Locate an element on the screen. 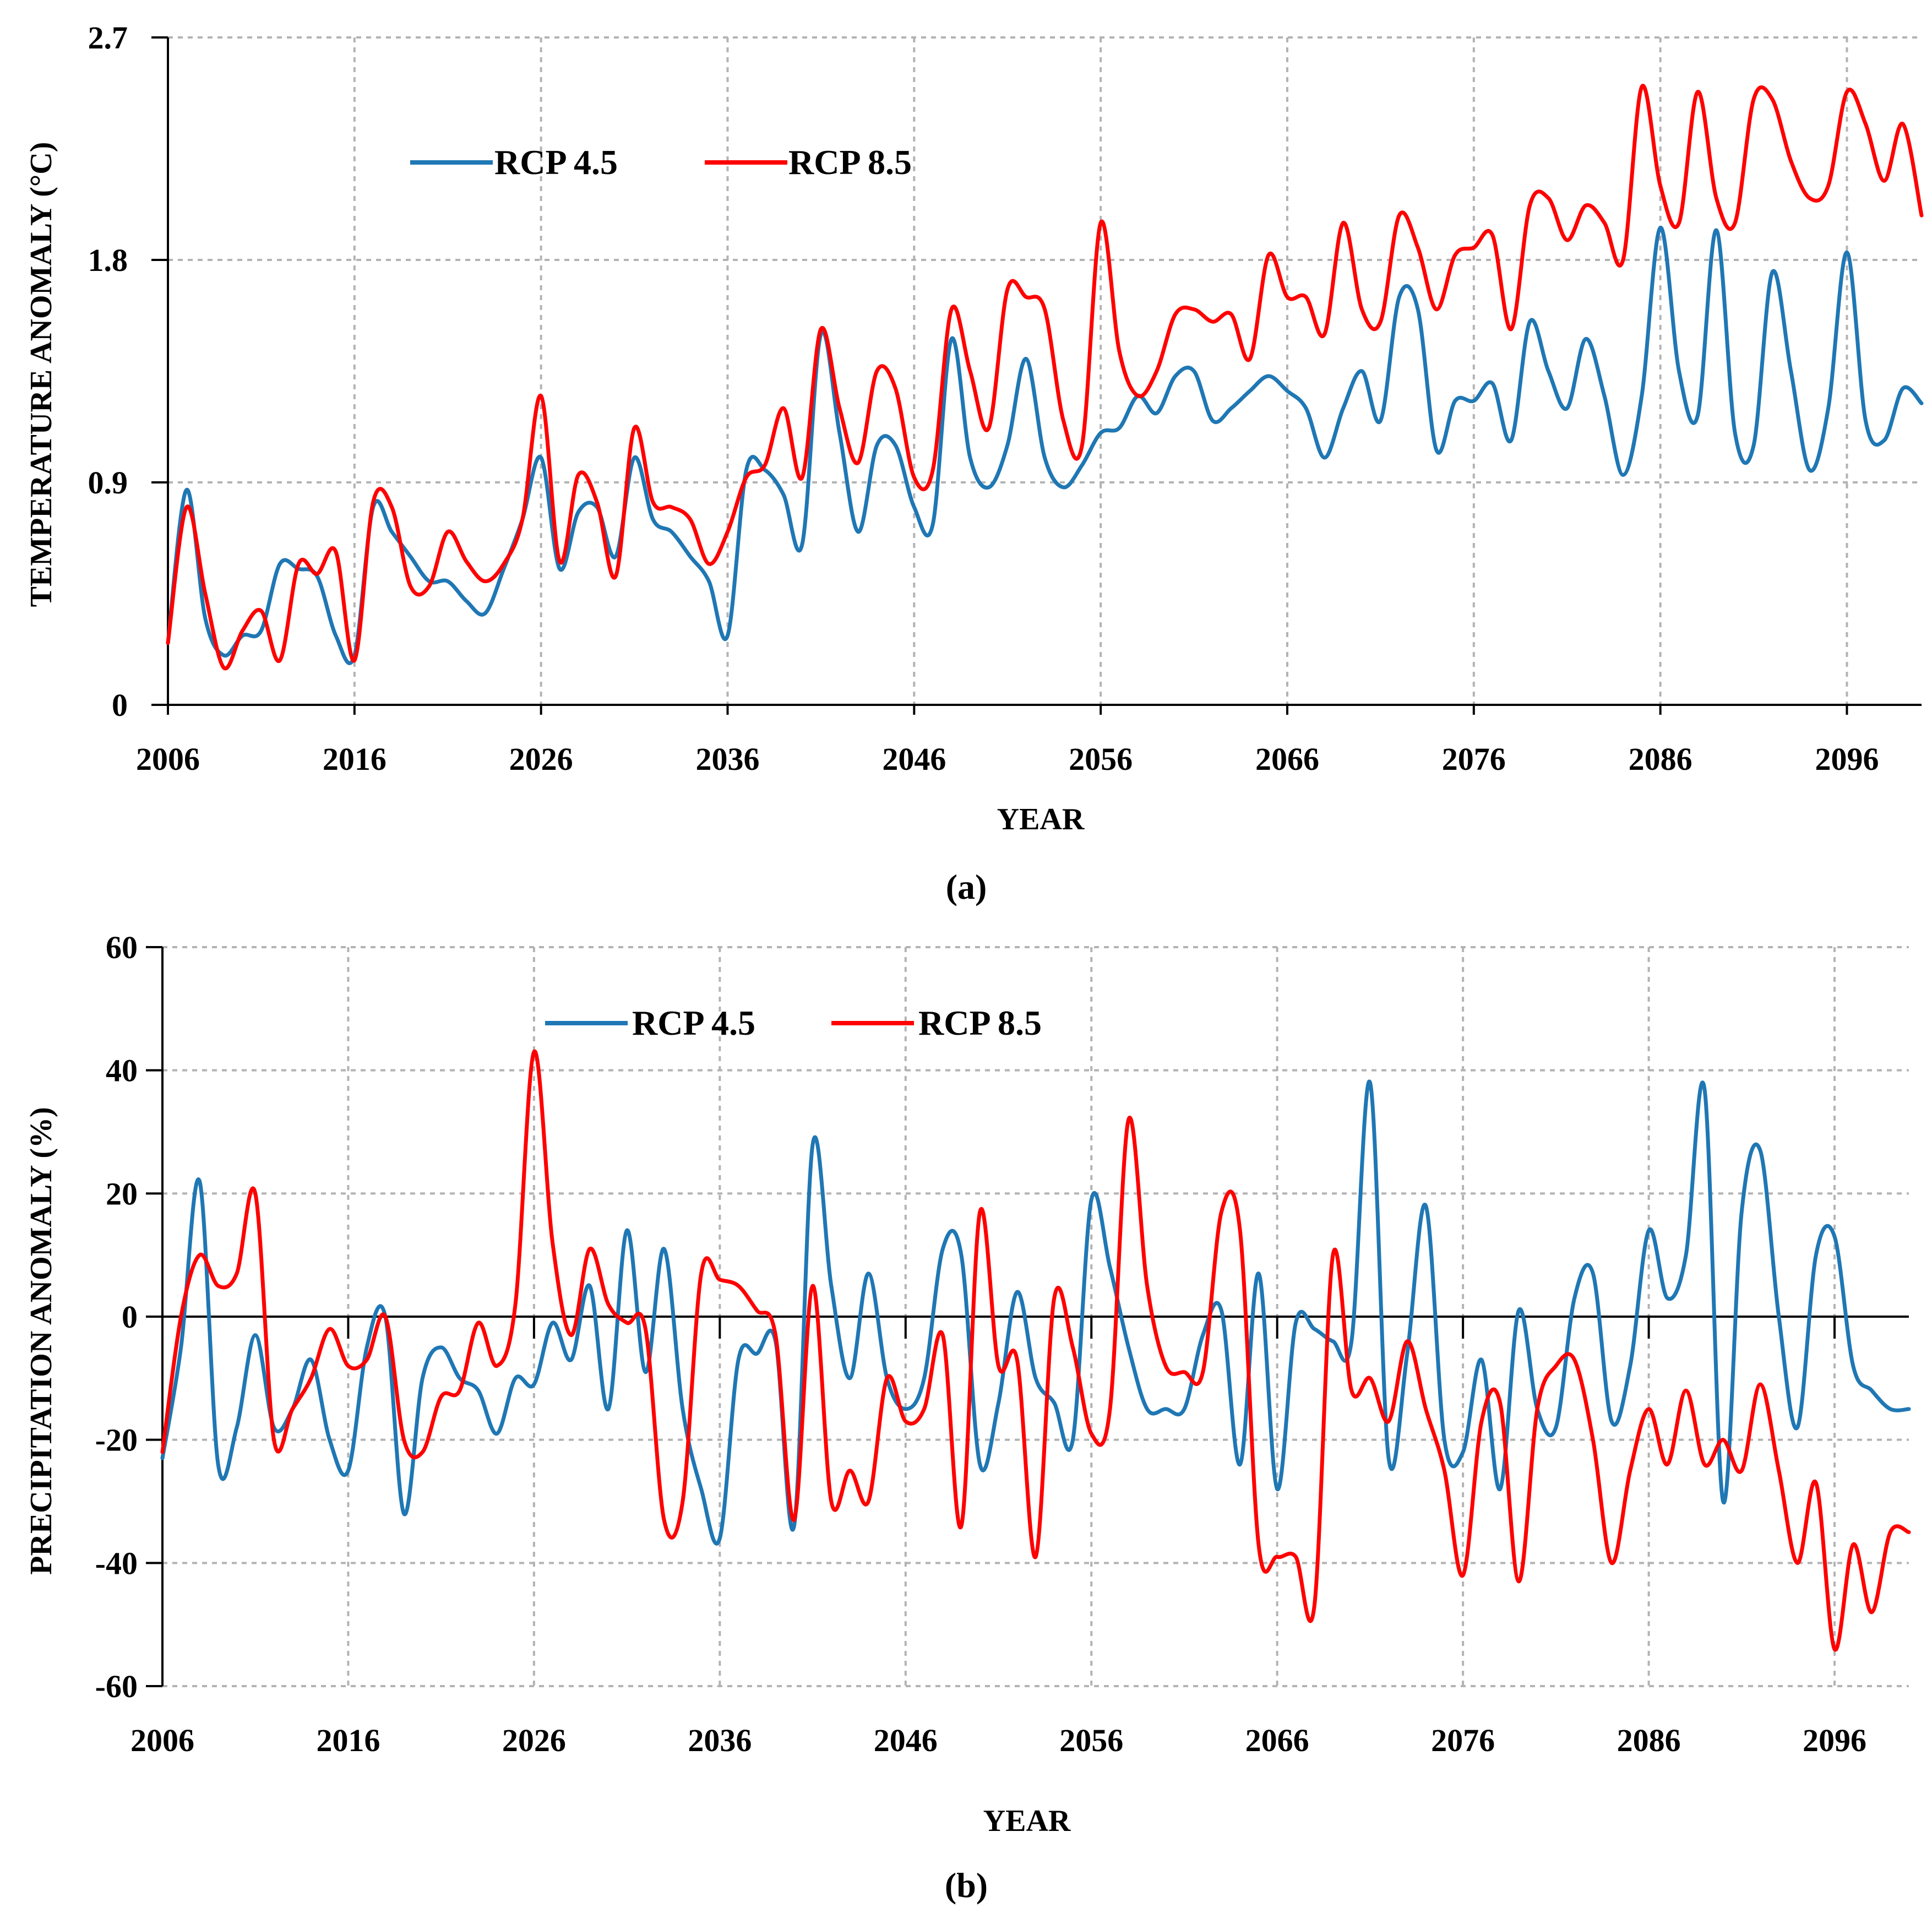 This screenshot has height=1913, width=1932. precipitation-legend: RCP 4.5 RCP 8.5 is located at coordinates (793, 1023).